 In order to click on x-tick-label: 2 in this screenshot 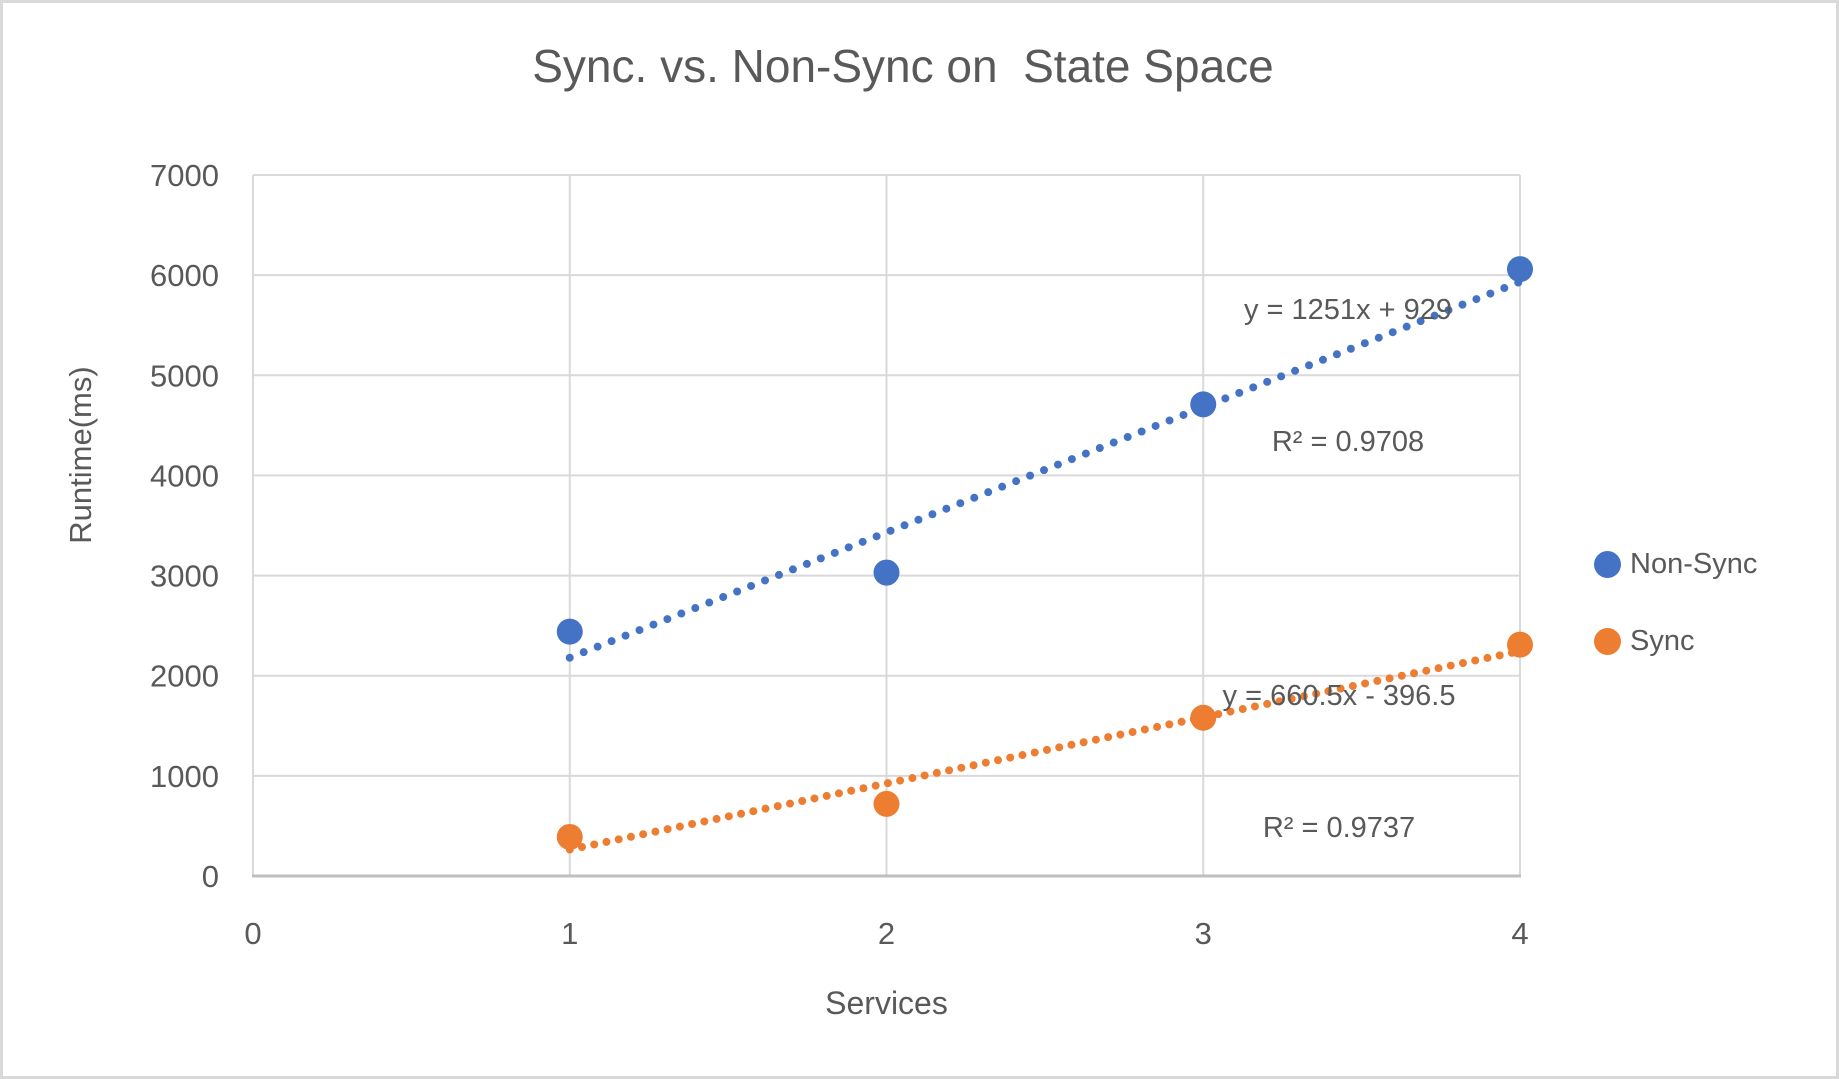, I will do `click(886, 933)`.